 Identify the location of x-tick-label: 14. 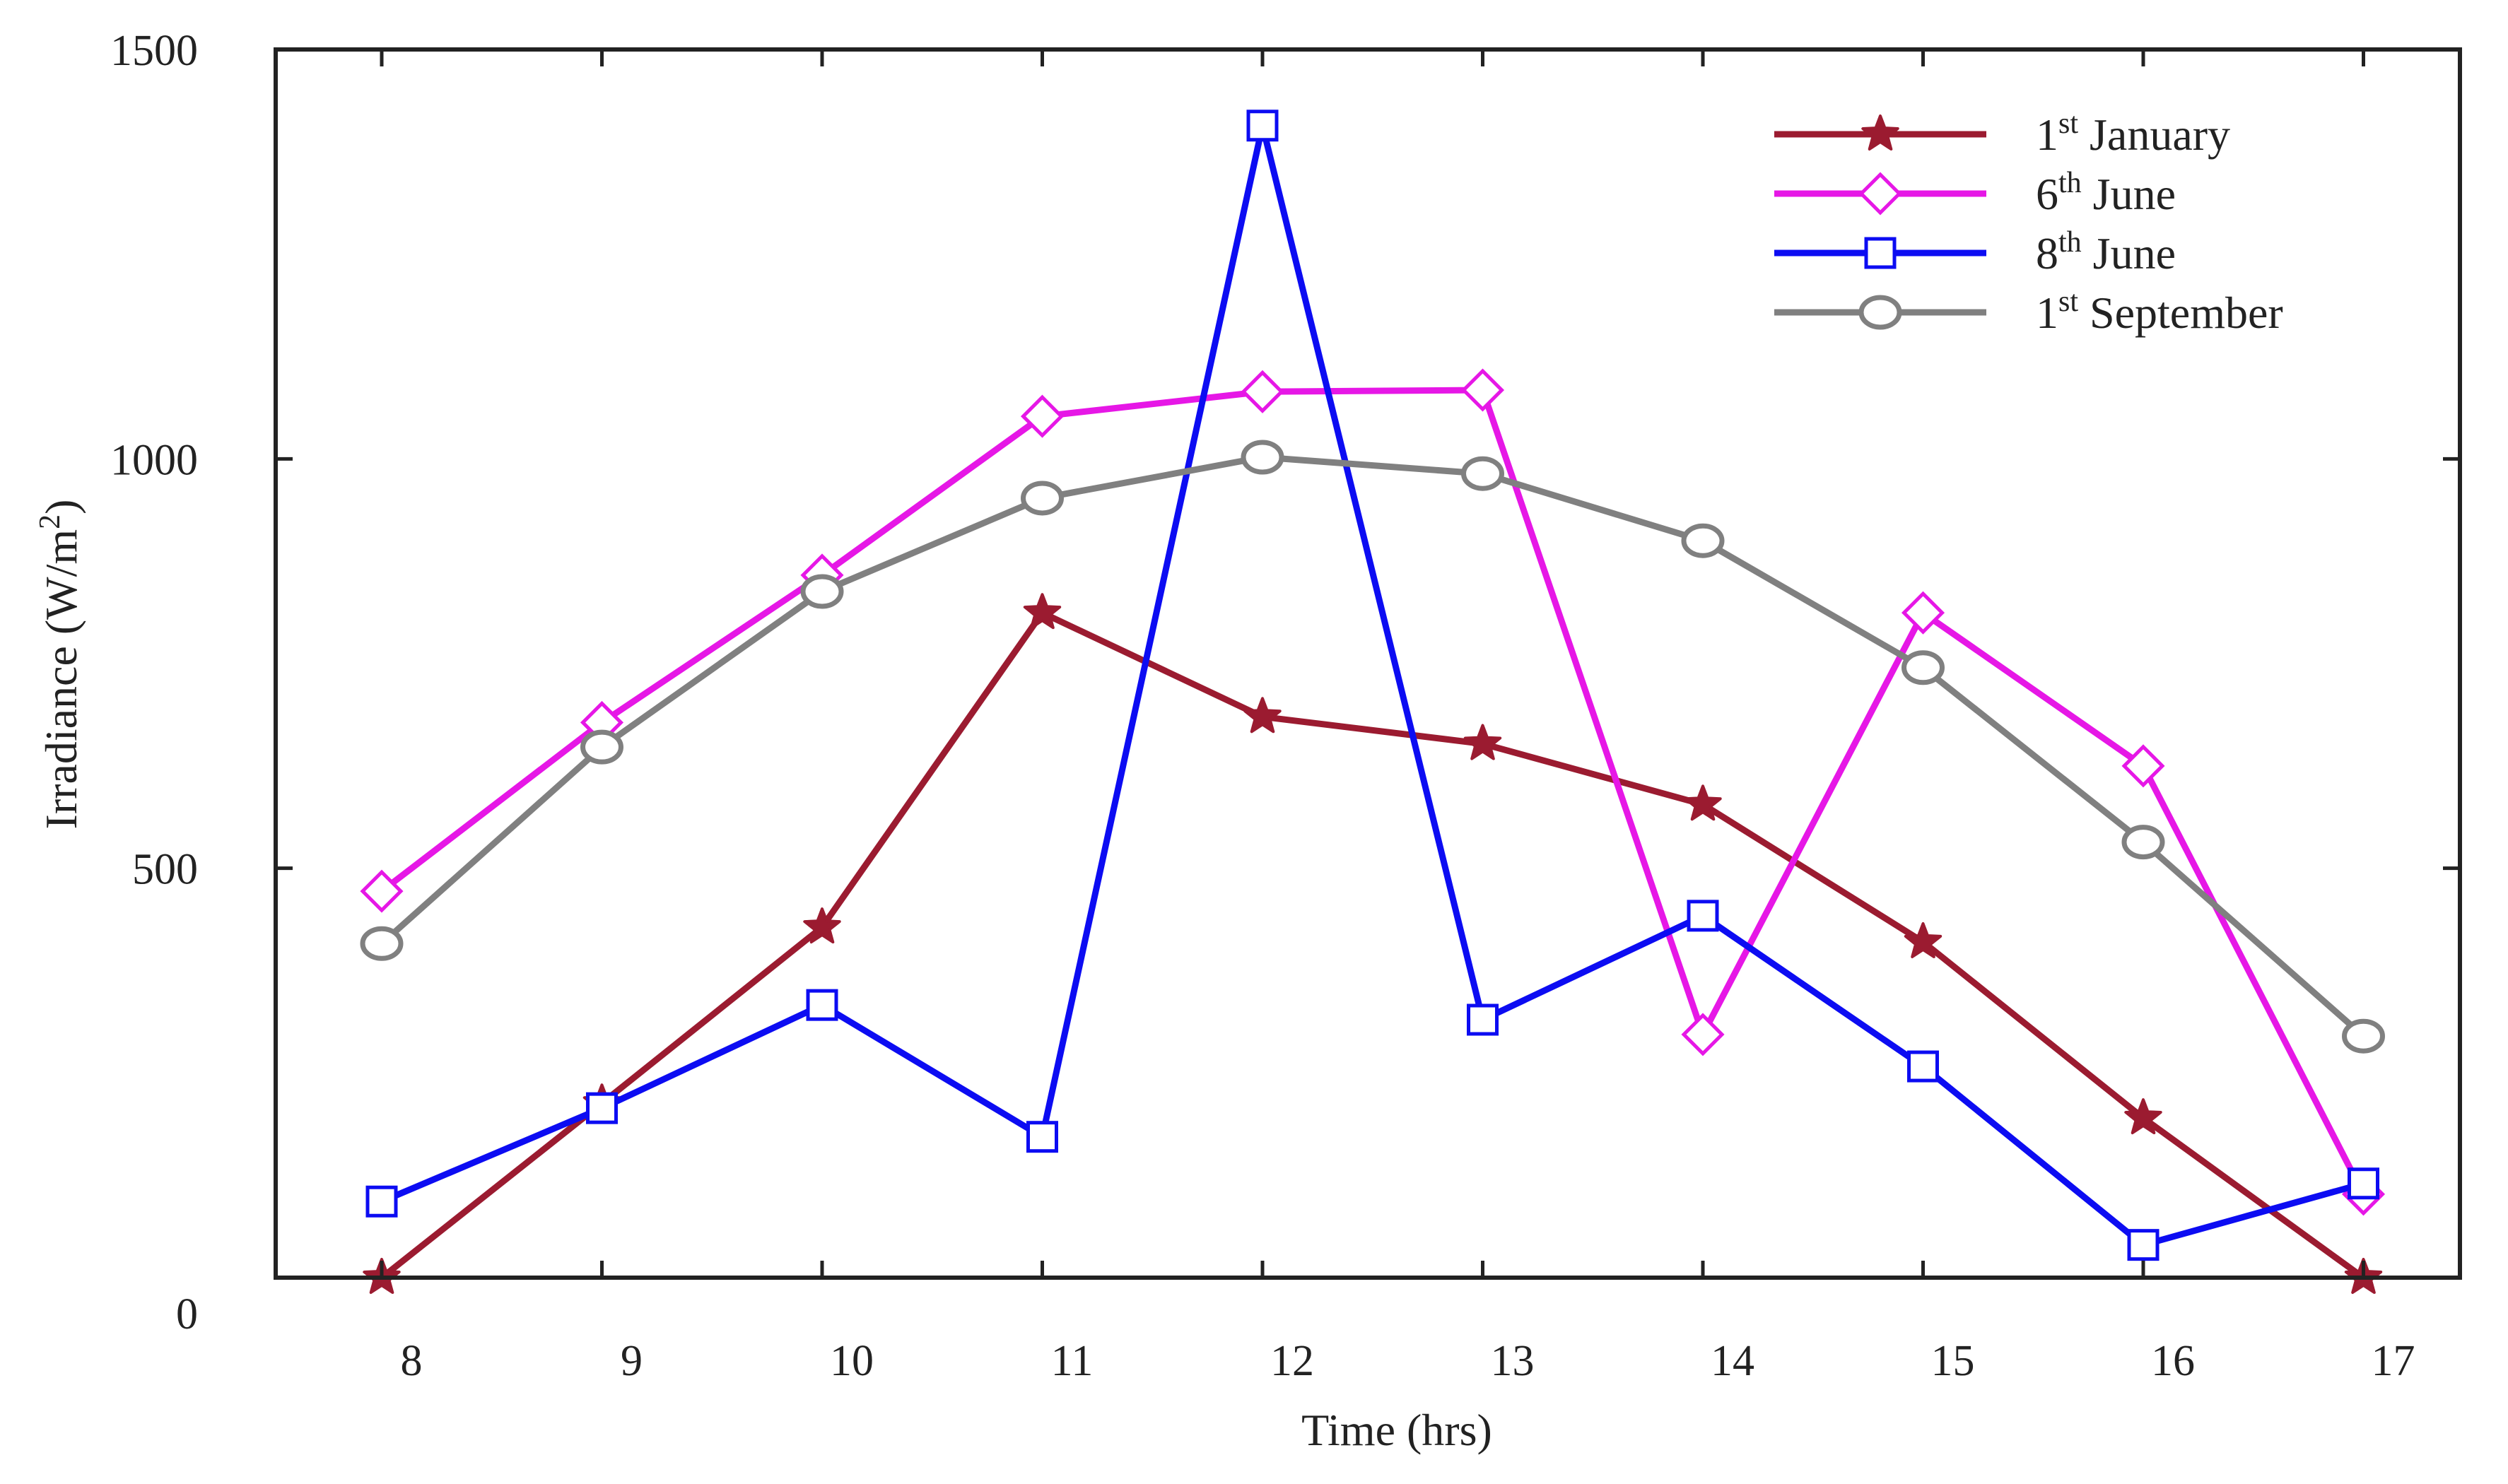
(1732, 1361).